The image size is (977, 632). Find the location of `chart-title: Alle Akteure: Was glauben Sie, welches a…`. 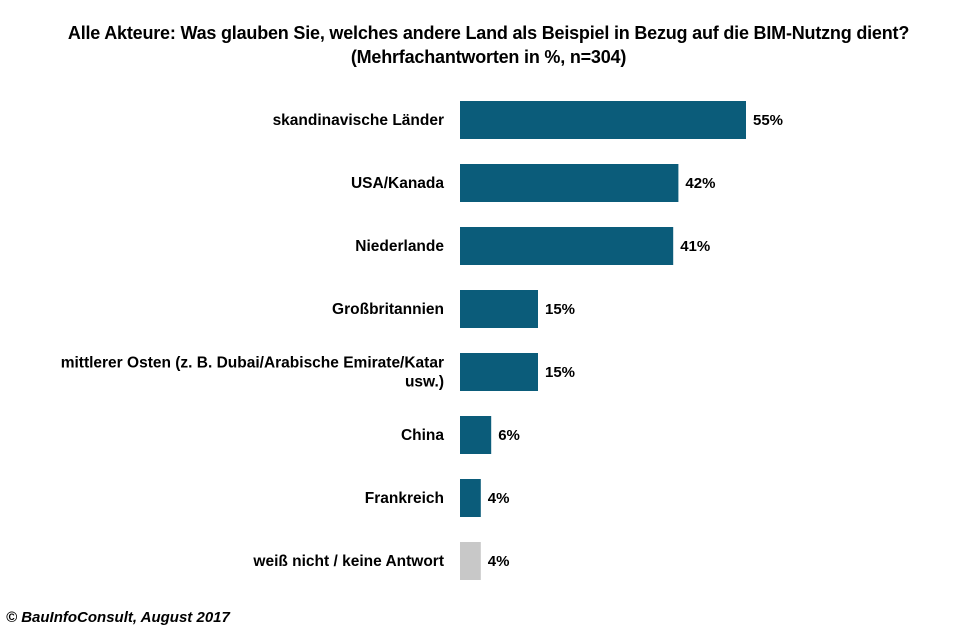

chart-title: Alle Akteure: Was glauben Sie, welches a… is located at coordinates (488, 33).